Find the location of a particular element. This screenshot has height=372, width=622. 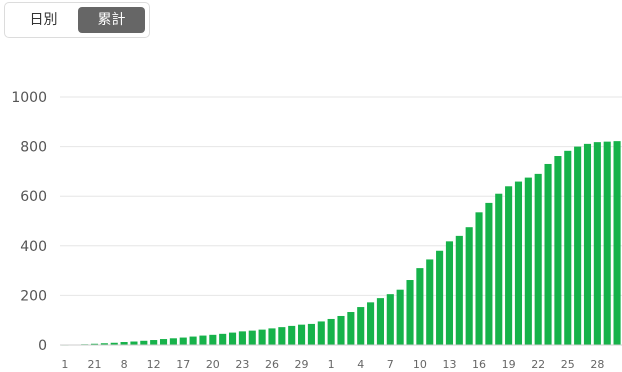

y-tick-label: 400 is located at coordinates (33, 247).